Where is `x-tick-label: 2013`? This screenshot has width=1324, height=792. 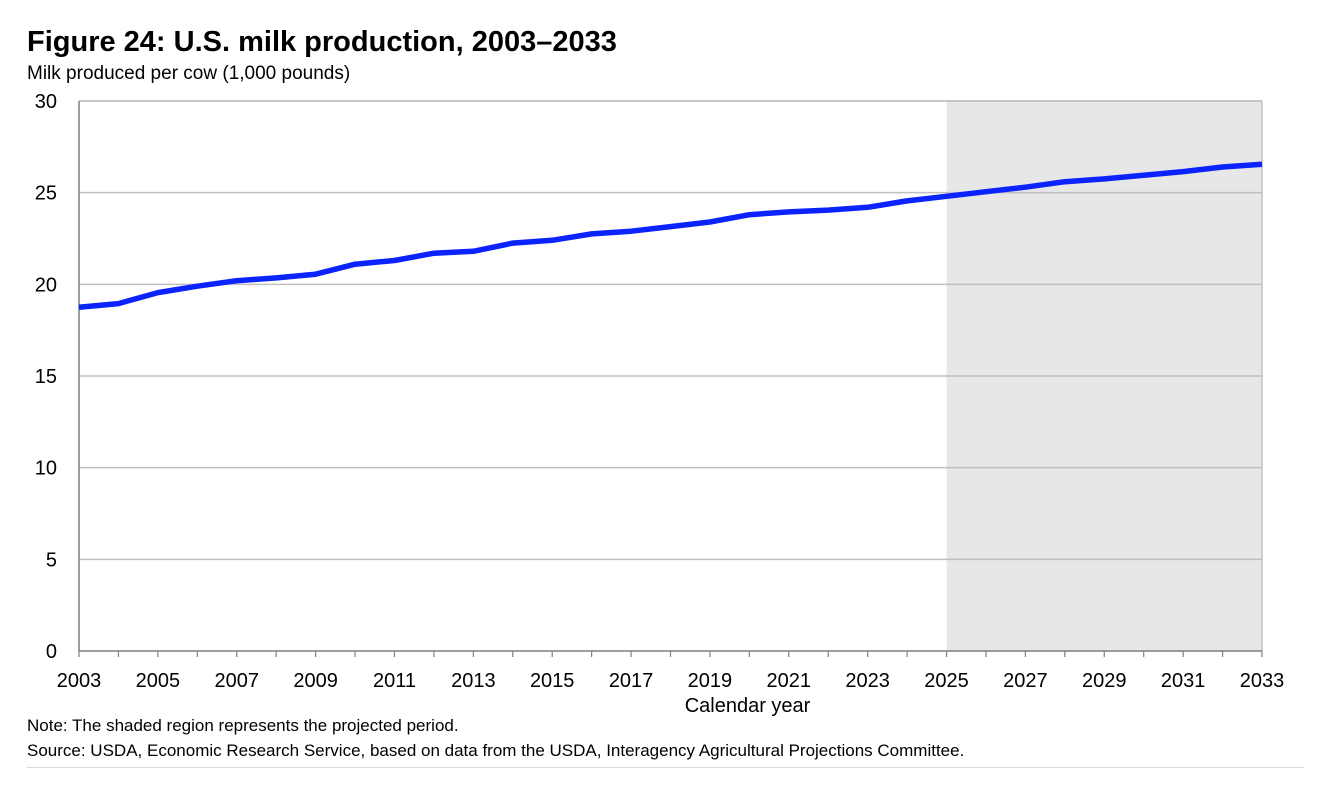 x-tick-label: 2013 is located at coordinates (473, 681).